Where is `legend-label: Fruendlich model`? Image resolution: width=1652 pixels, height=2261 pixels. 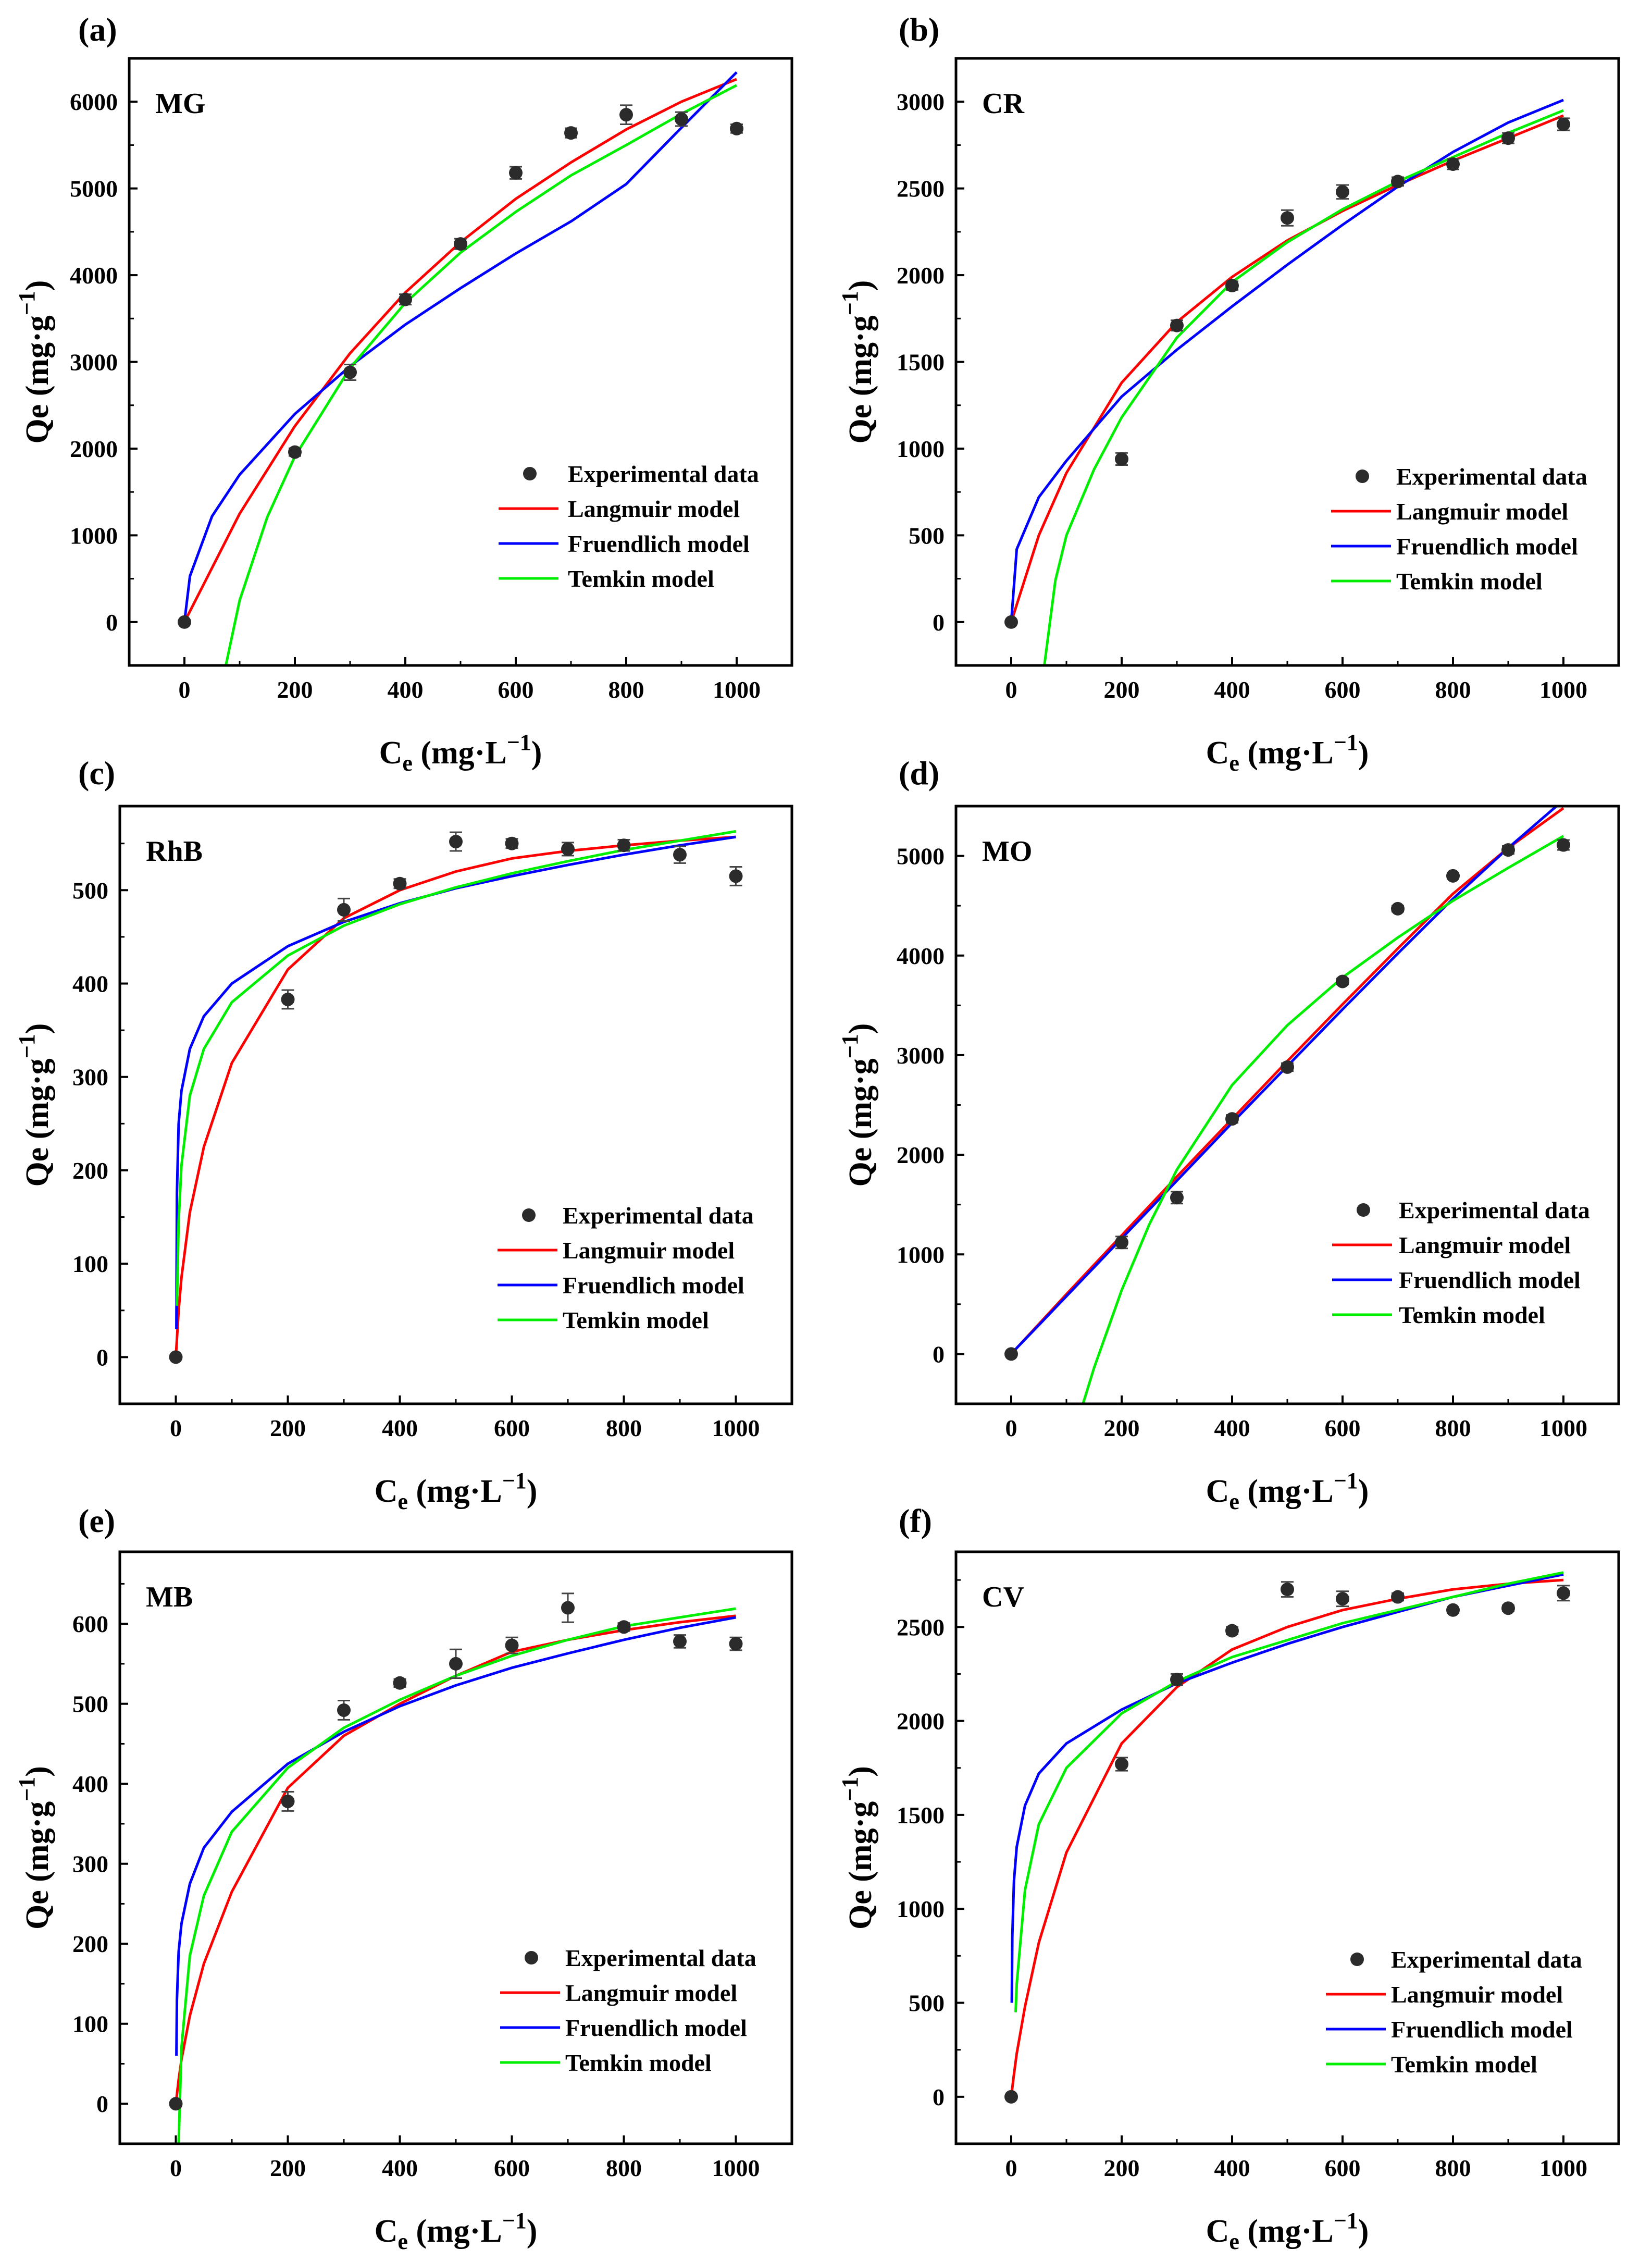 legend-label: Fruendlich model is located at coordinates (653, 1285).